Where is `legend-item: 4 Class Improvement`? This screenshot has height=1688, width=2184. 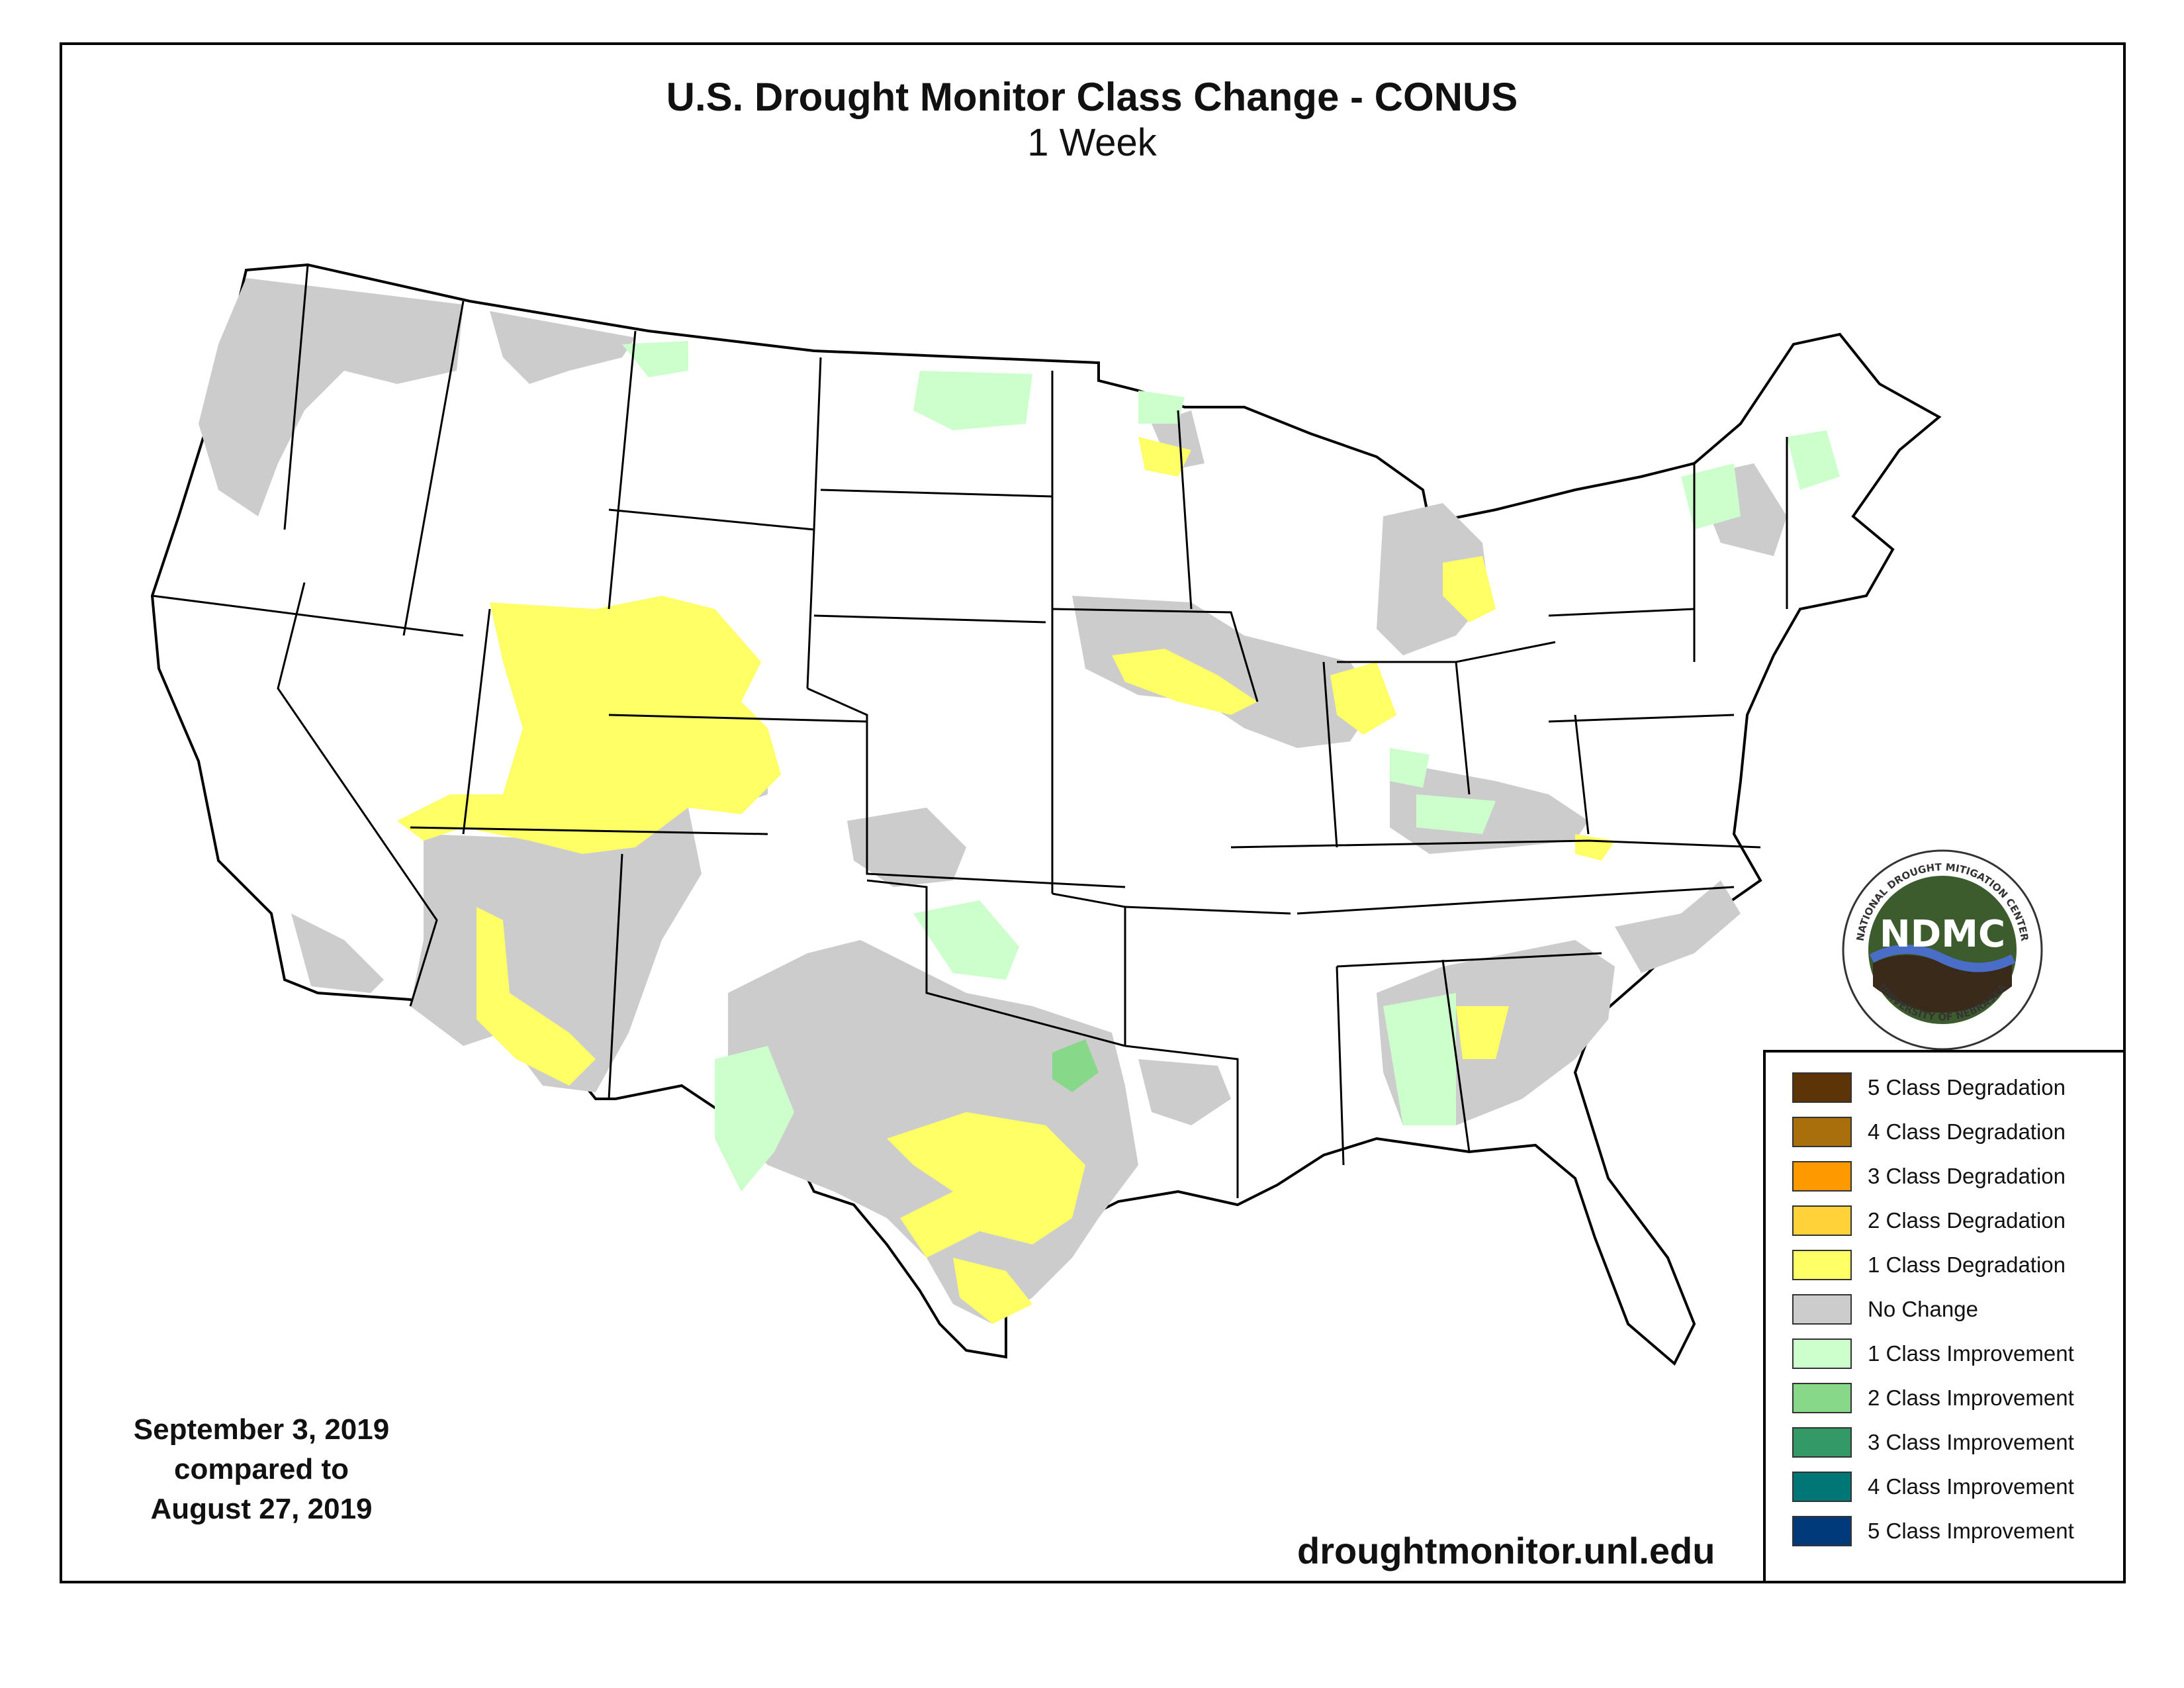
legend-item: 4 Class Improvement is located at coordinates (1933, 1486).